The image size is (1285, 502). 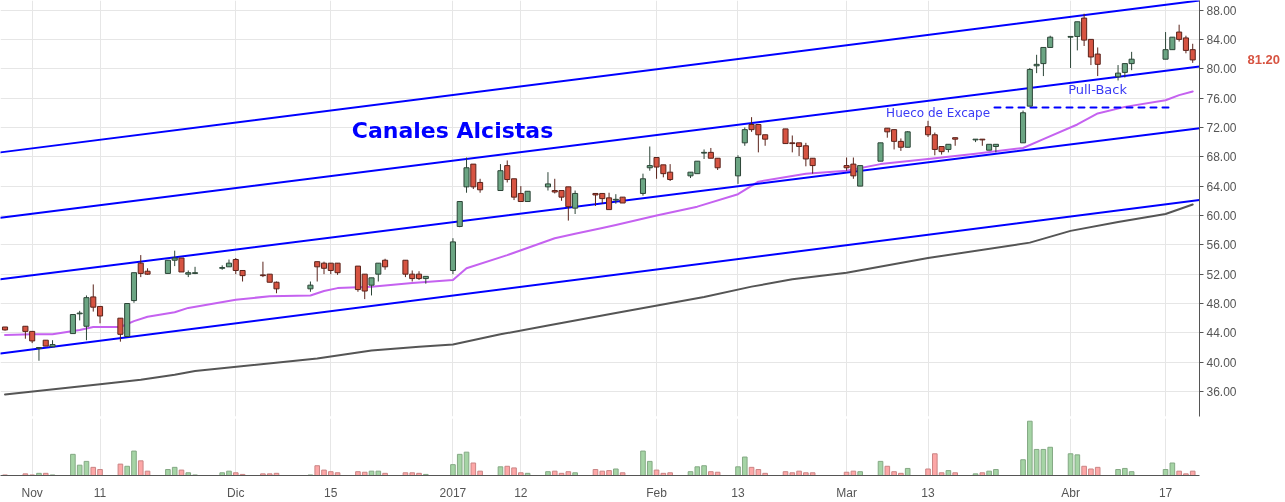 What do you see at coordinates (1221, 392) in the screenshot?
I see `y-tick-label: 36.00` at bounding box center [1221, 392].